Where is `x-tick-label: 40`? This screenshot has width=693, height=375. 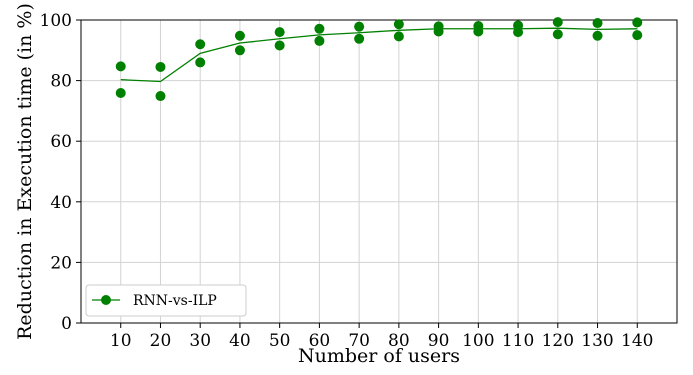 x-tick-label: 40 is located at coordinates (240, 341).